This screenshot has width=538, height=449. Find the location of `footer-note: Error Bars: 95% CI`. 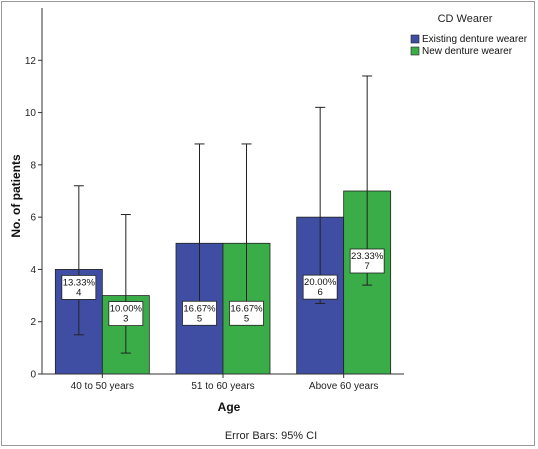

footer-note: Error Bars: 95% CI is located at coordinates (271, 436).